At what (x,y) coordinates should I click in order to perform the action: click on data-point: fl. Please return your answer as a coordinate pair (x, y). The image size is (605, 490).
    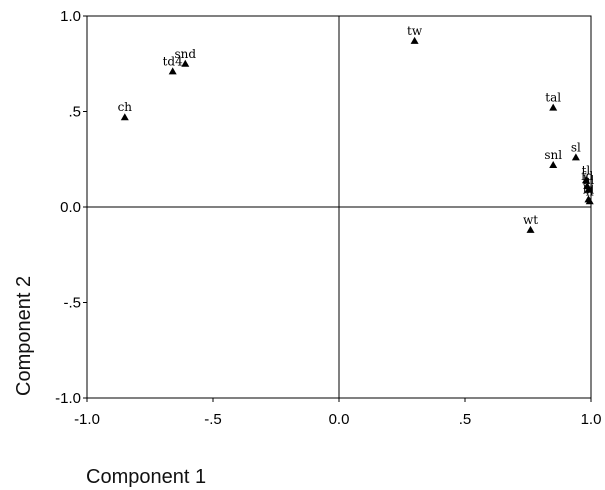
    Looking at the image, I should click on (589, 194).